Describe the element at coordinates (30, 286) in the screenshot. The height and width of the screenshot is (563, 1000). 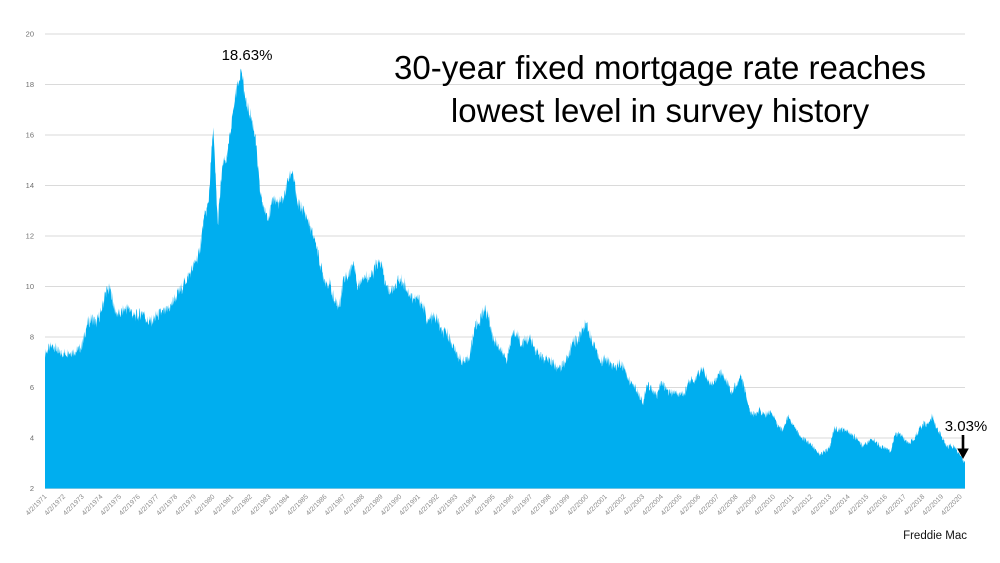
I see `y-axis-tick-label: 10` at that location.